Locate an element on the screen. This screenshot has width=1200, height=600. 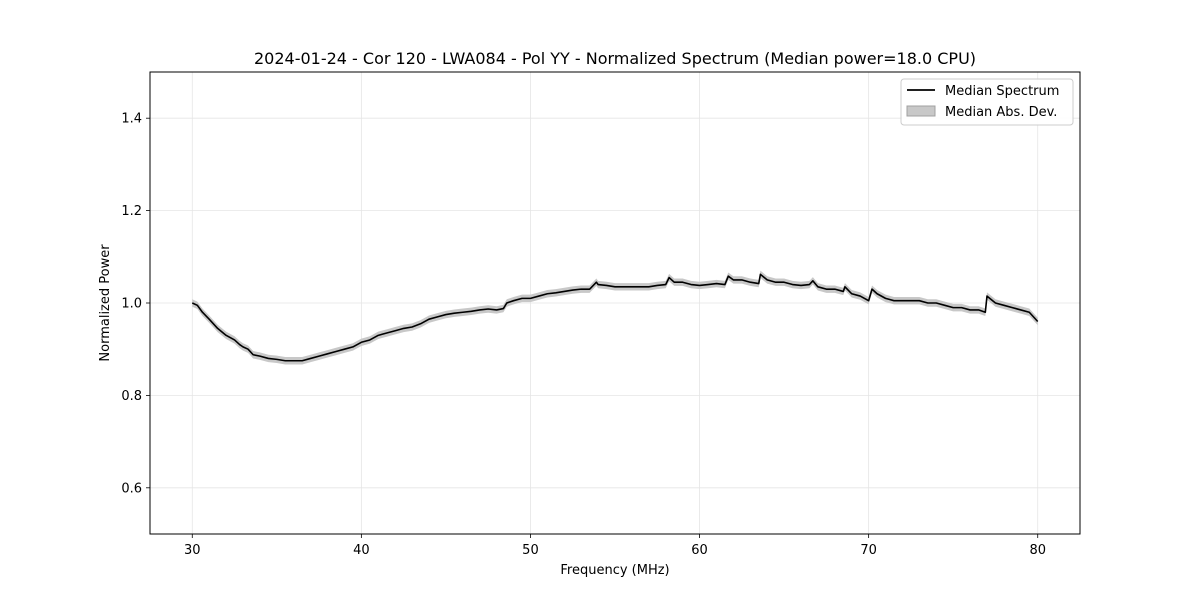
y-tick-label: 1.2 is located at coordinates (131, 211).